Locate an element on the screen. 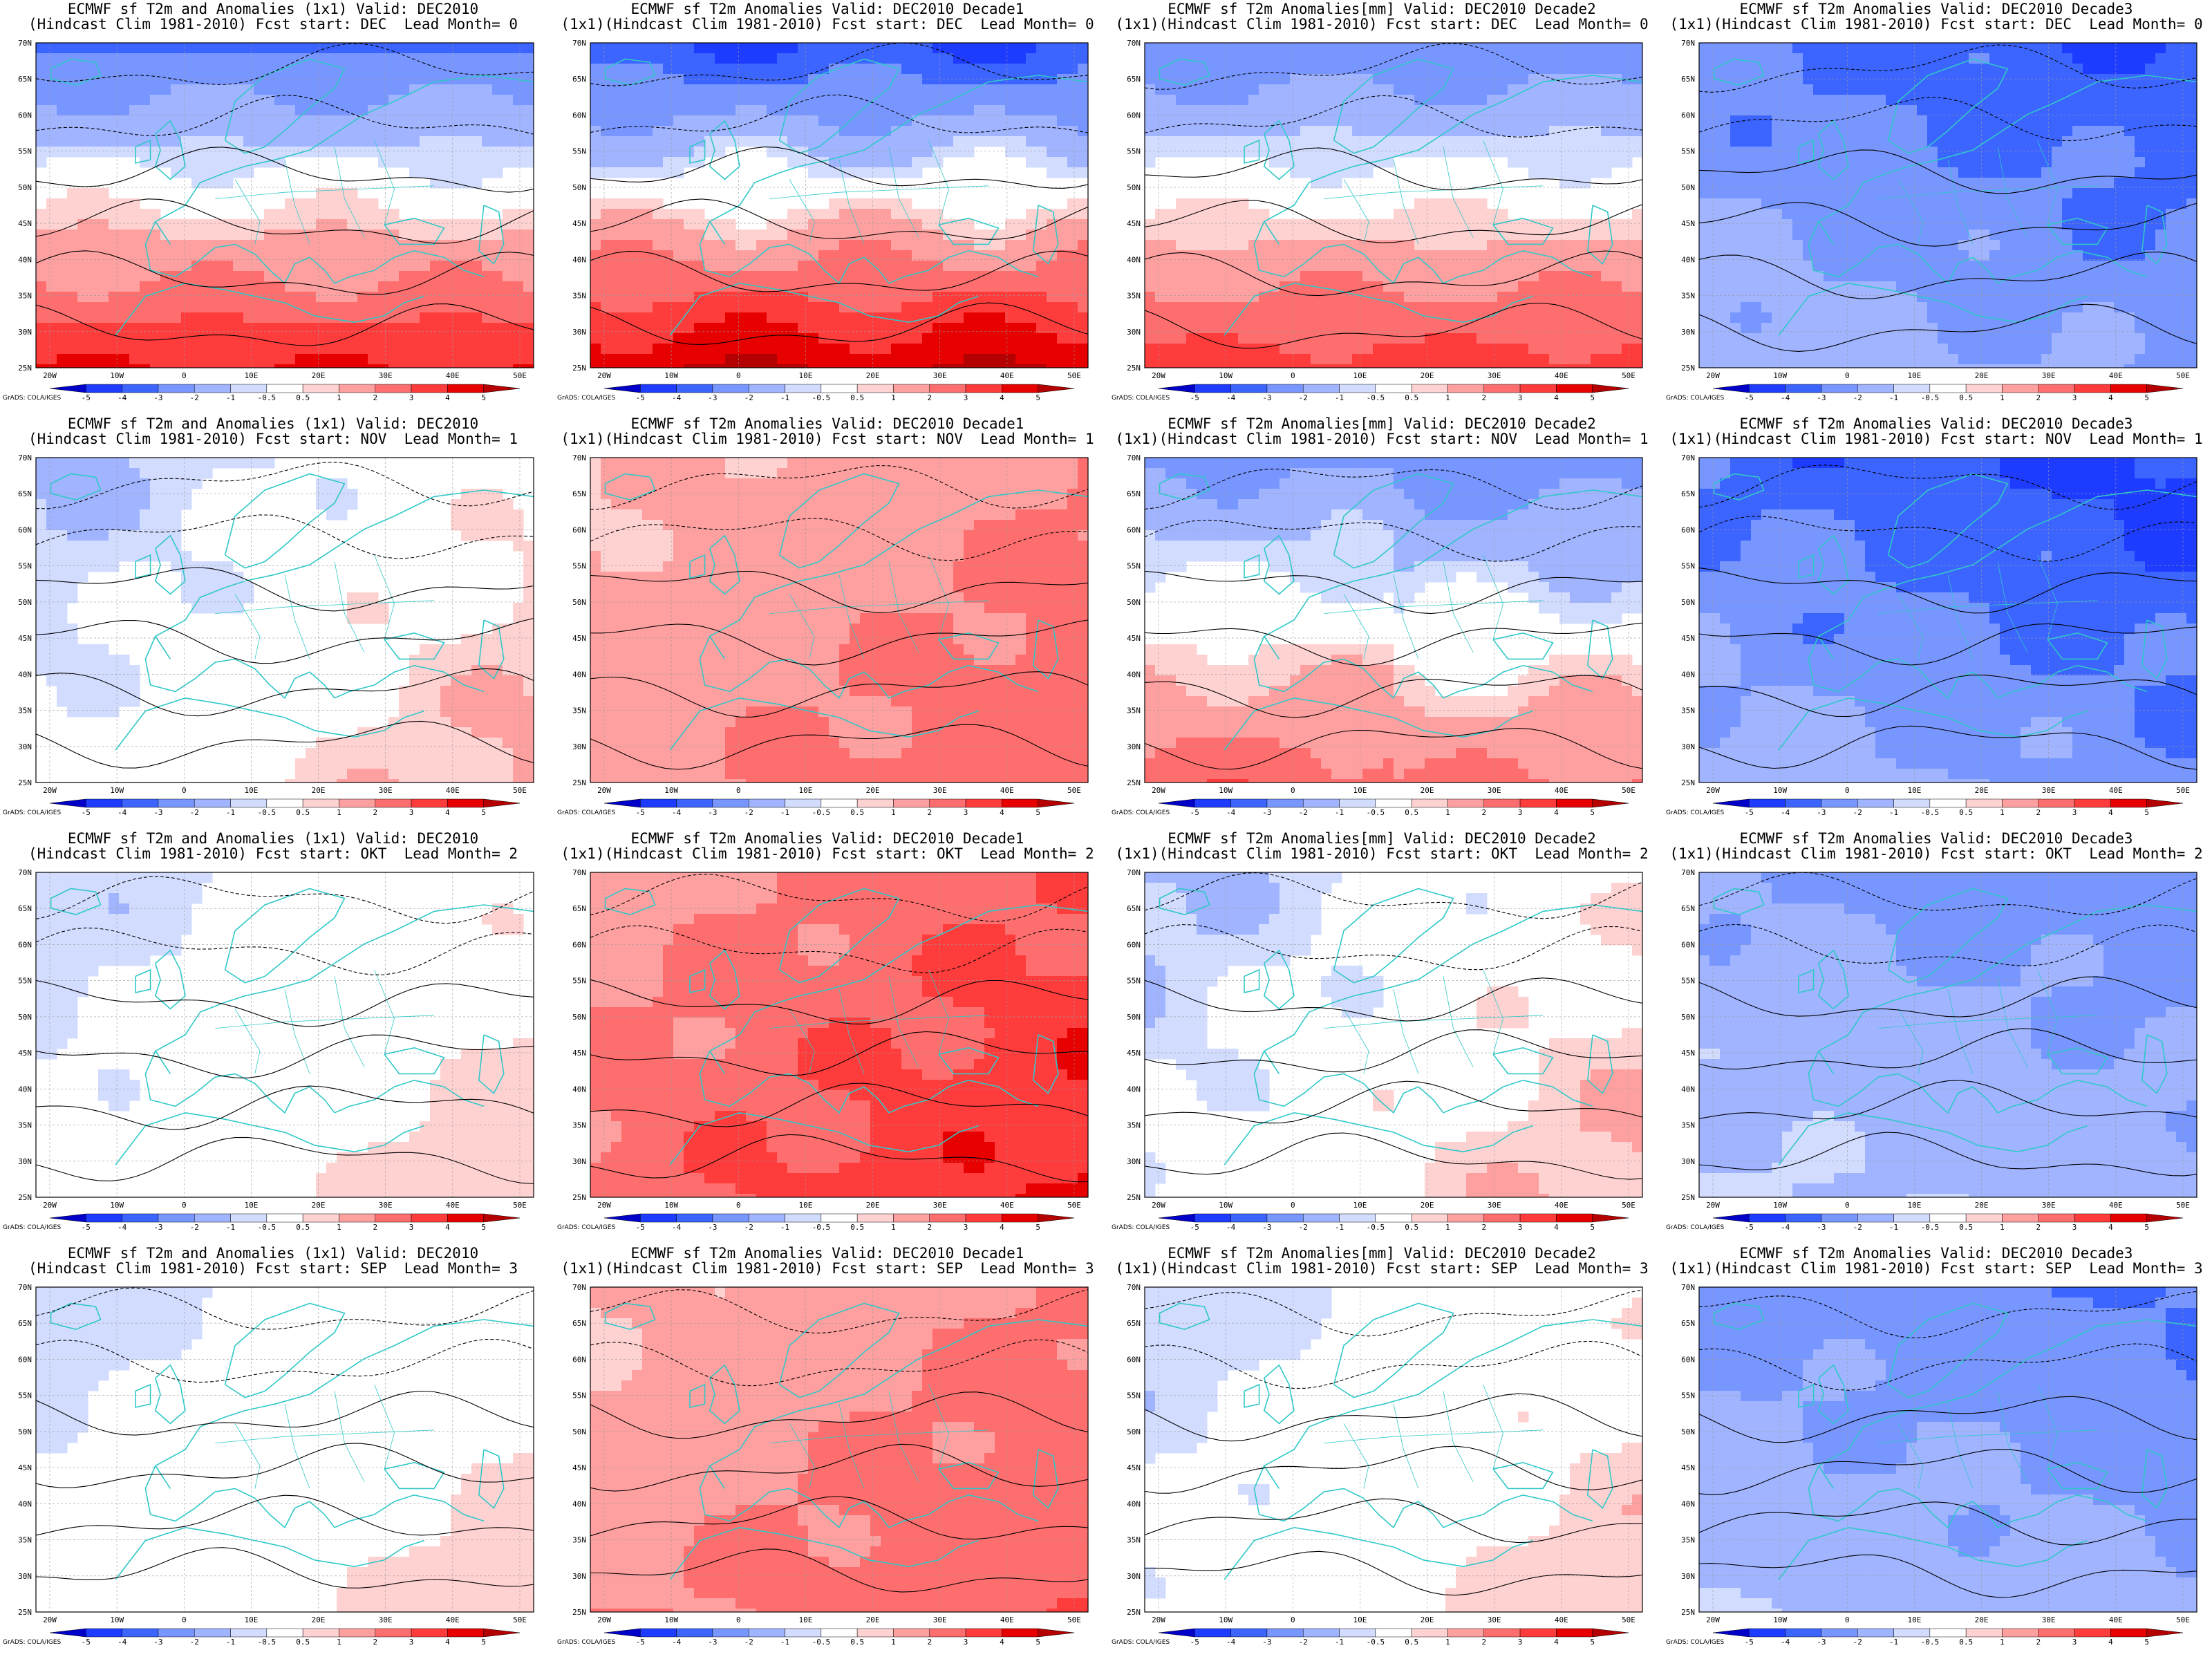  longitude-label: 10E is located at coordinates (1914, 1619).